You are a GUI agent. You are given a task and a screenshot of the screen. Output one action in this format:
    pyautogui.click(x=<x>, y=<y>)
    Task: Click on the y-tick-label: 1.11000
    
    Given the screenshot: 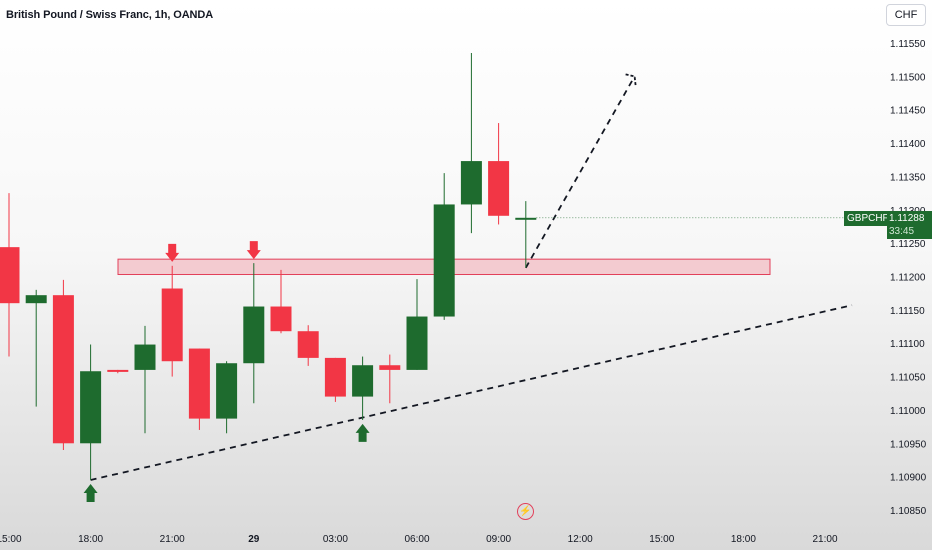 What is the action you would take?
    pyautogui.click(x=908, y=411)
    